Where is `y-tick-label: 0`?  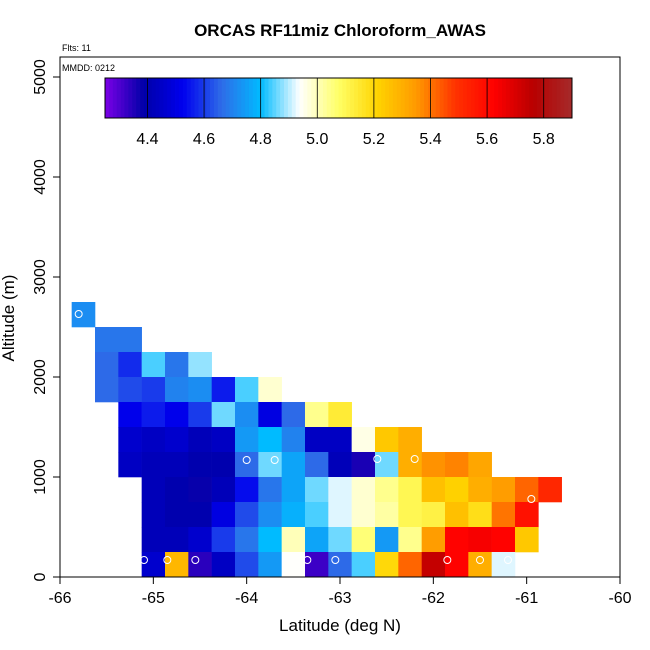 y-tick-label: 0 is located at coordinates (40, 576).